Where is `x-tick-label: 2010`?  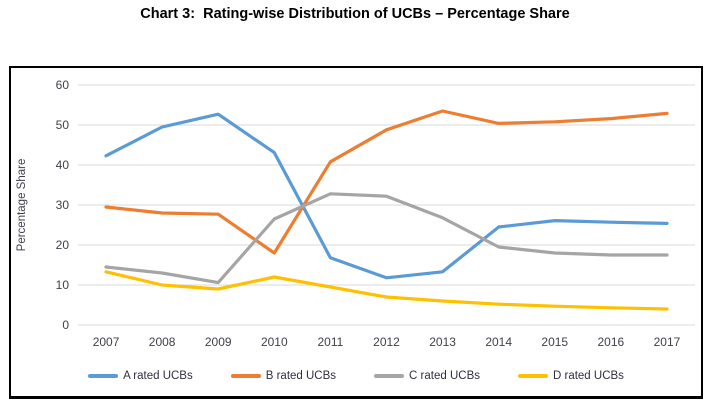 x-tick-label: 2010 is located at coordinates (274, 342).